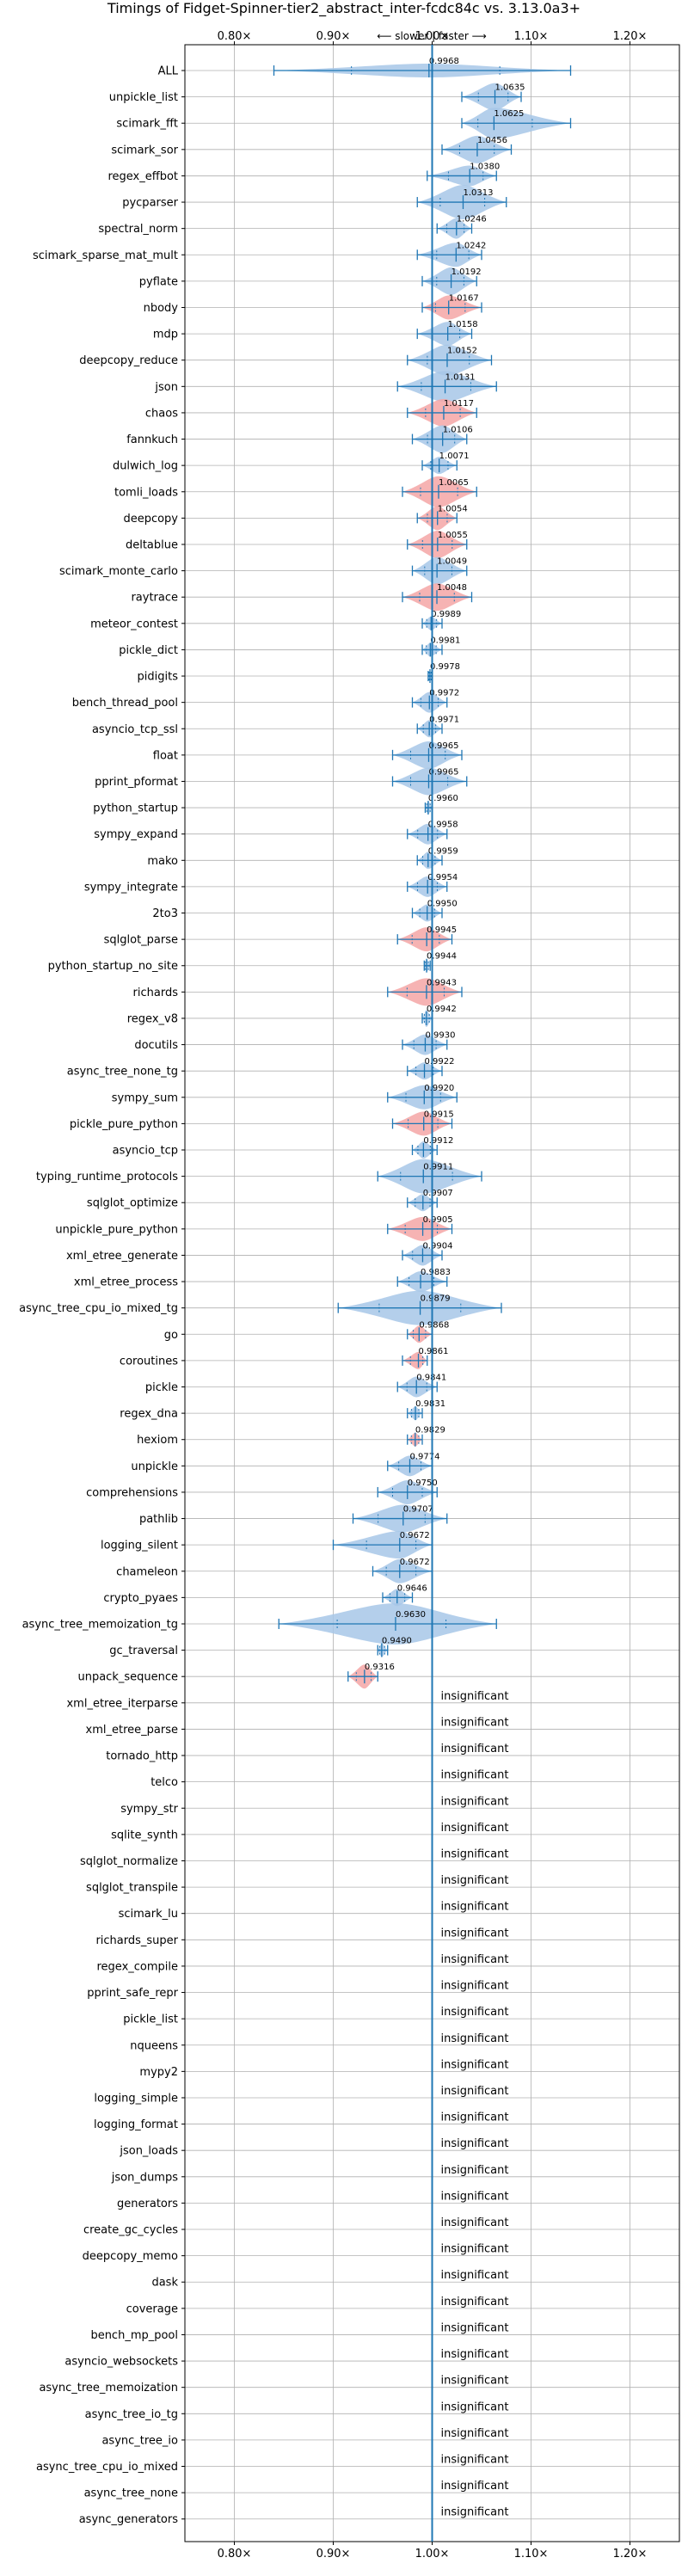  I want to click on category-label: sympy_integrate, so click(131, 887).